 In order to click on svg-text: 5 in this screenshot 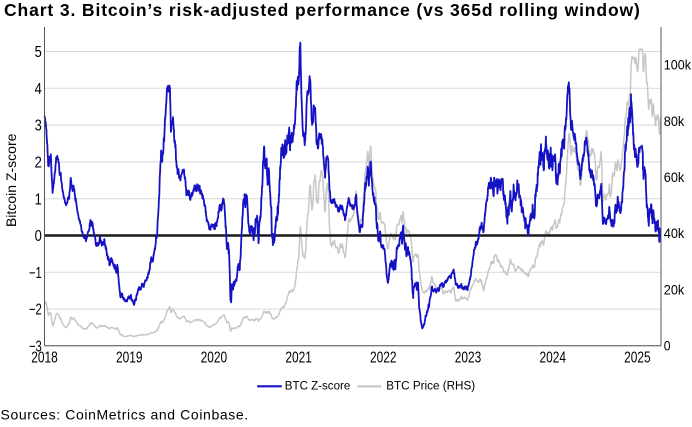, I will do `click(38, 52)`.